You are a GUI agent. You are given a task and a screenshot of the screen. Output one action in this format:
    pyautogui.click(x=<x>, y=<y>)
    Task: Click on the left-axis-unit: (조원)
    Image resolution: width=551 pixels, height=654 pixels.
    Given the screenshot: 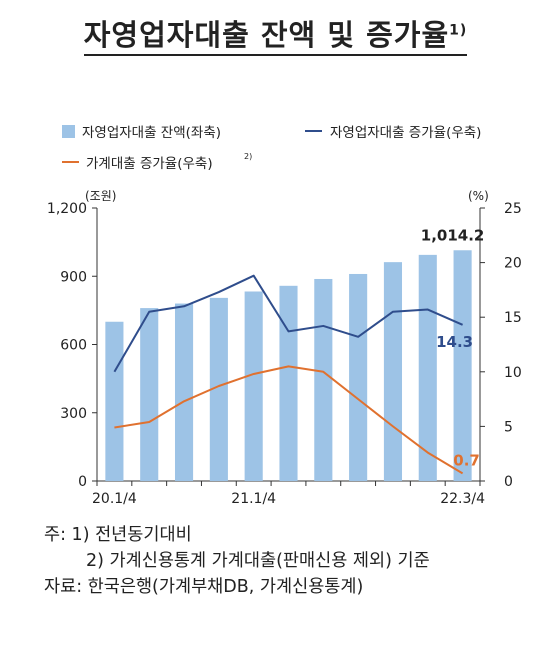 What is the action you would take?
    pyautogui.click(x=100, y=196)
    